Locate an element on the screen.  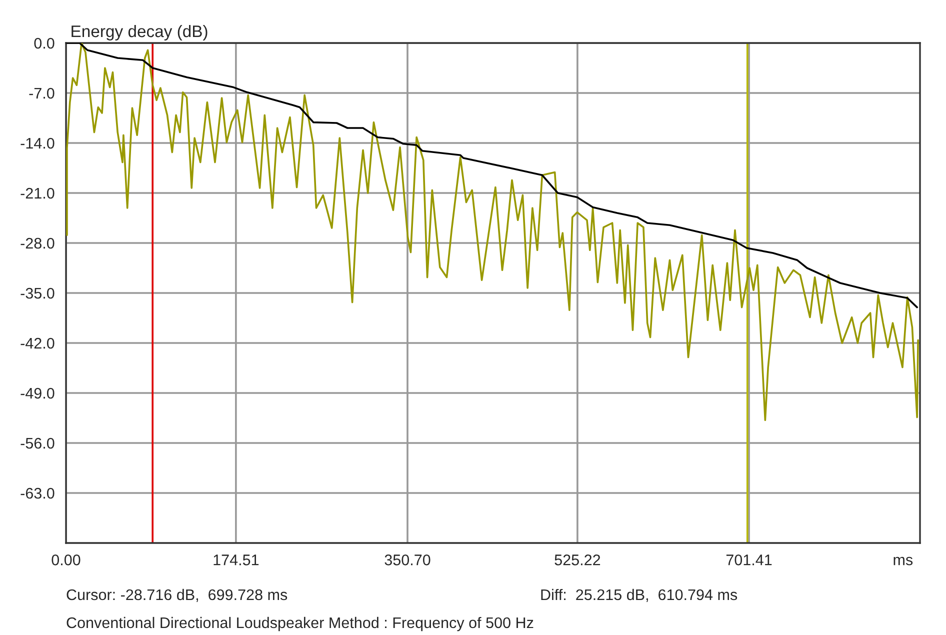
y-tick-label: -7.0 is located at coordinates (41, 93).